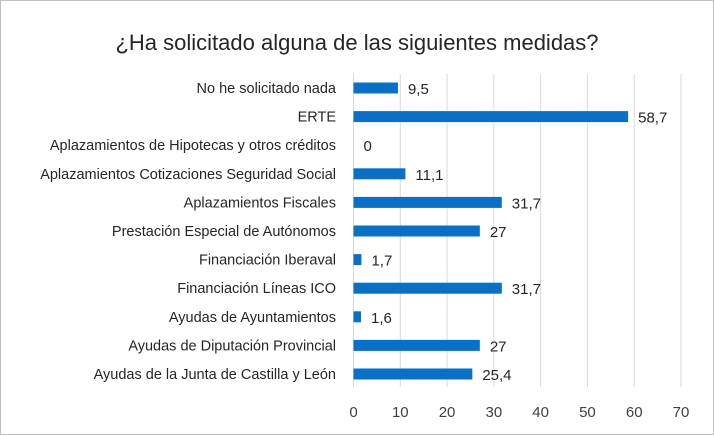 The image size is (714, 435). I want to click on data-label: 0, so click(368, 146).